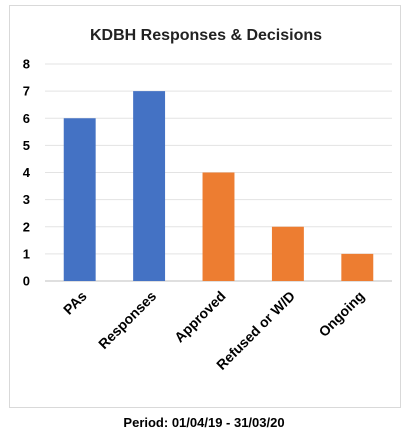 Image resolution: width=408 pixels, height=444 pixels. I want to click on y-tick-label: 4, so click(27, 172).